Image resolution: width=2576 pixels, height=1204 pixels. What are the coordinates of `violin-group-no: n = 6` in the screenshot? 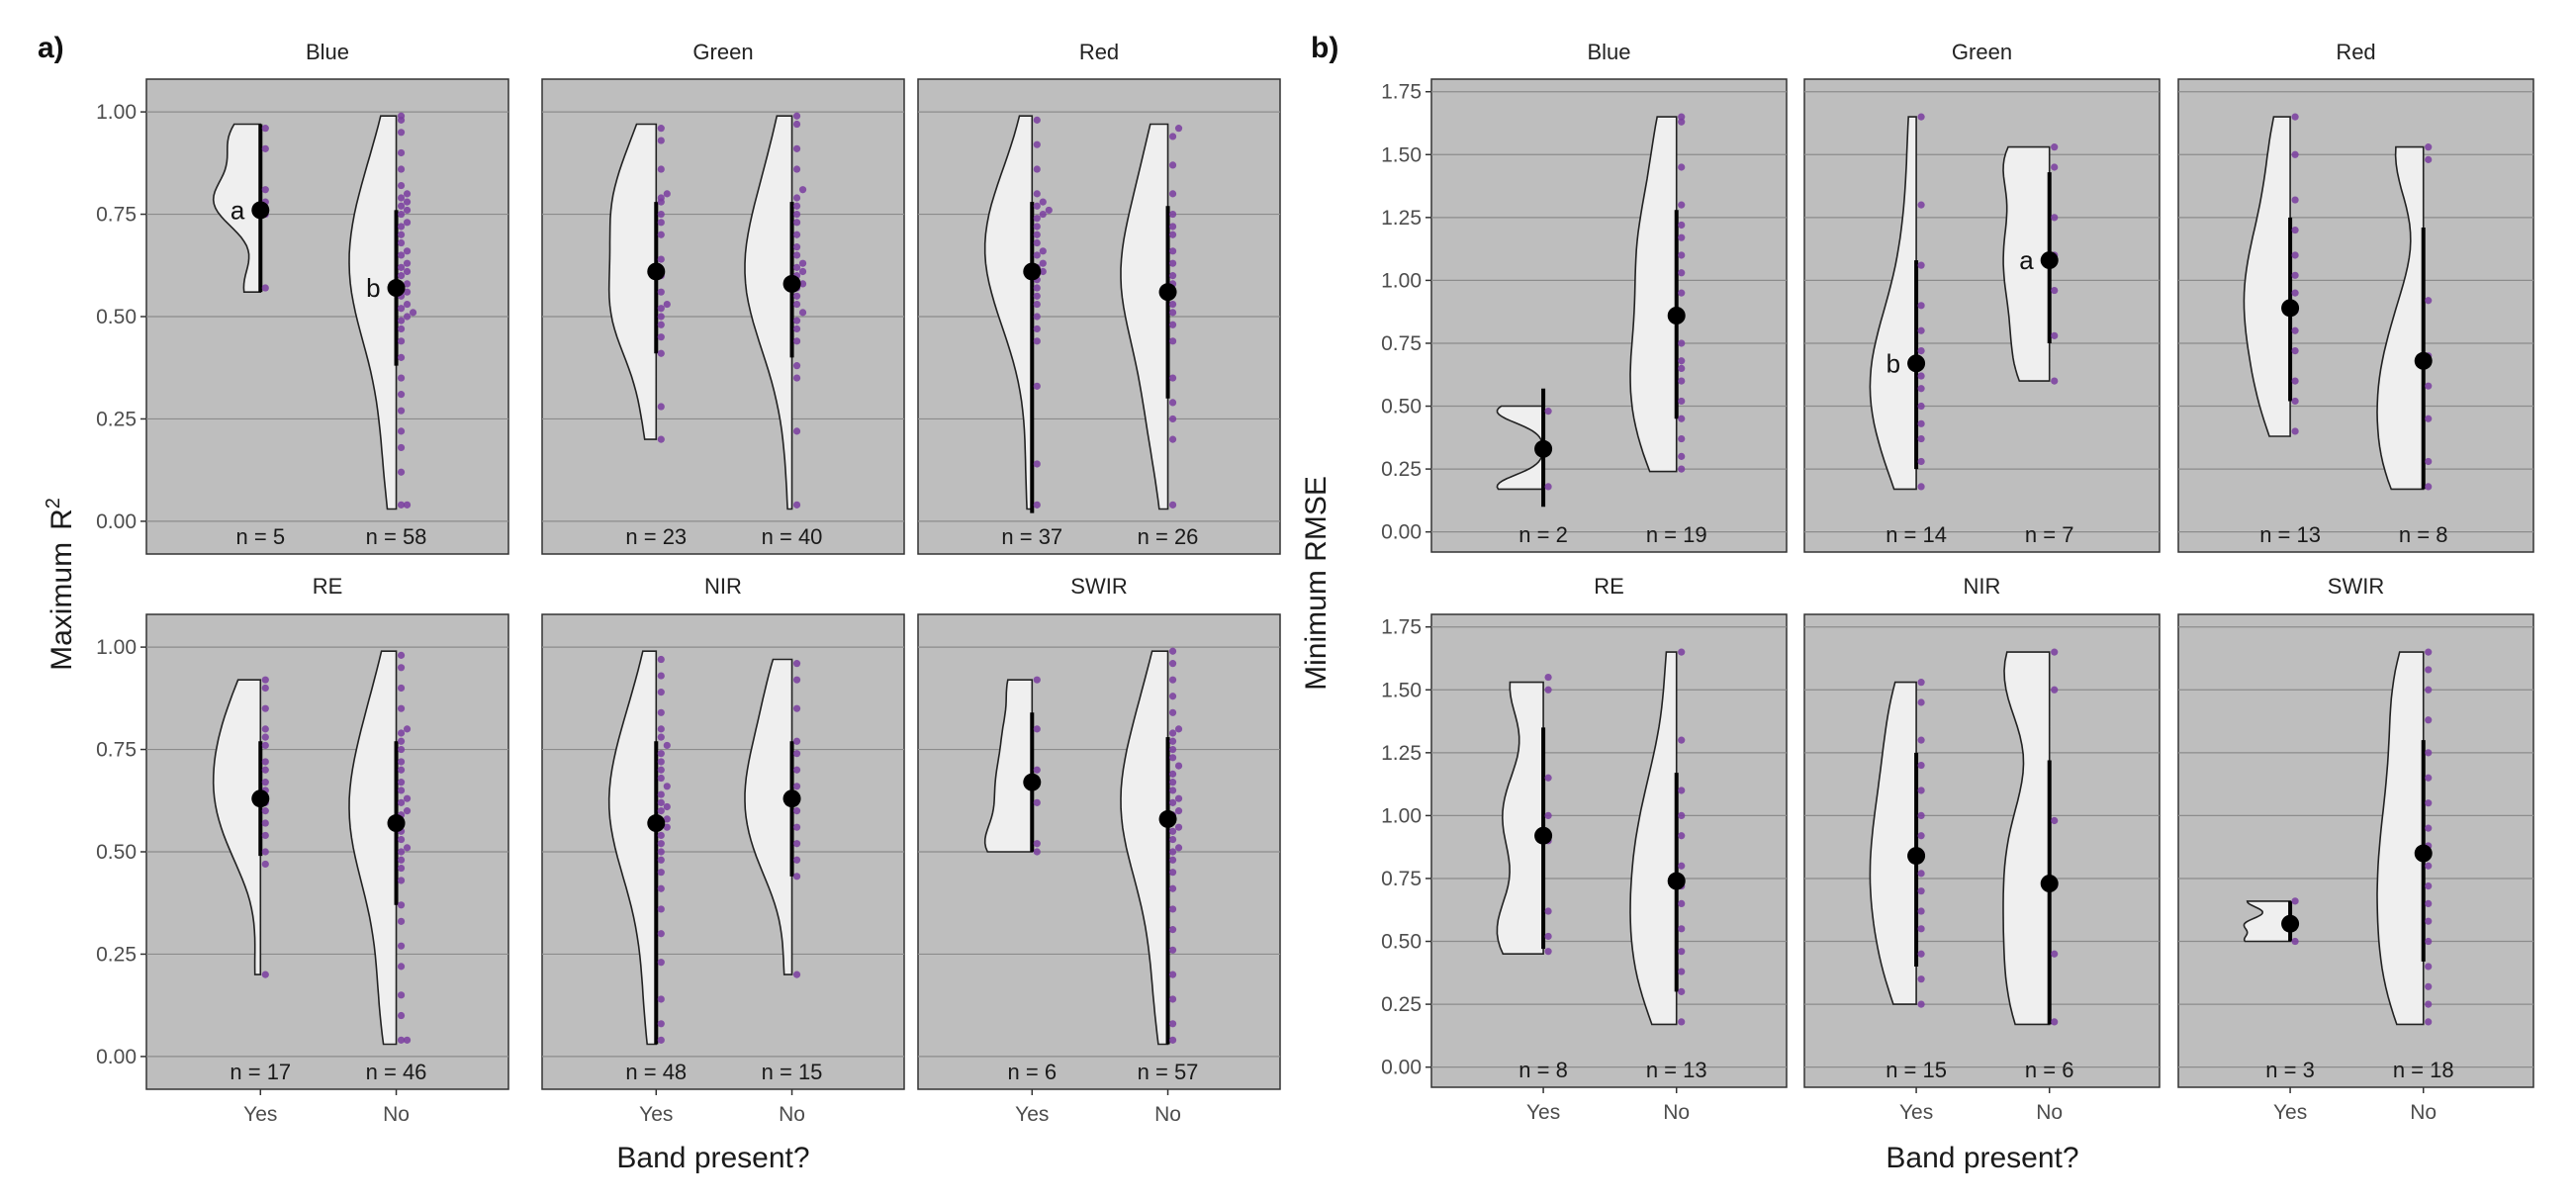 It's located at (2038, 865).